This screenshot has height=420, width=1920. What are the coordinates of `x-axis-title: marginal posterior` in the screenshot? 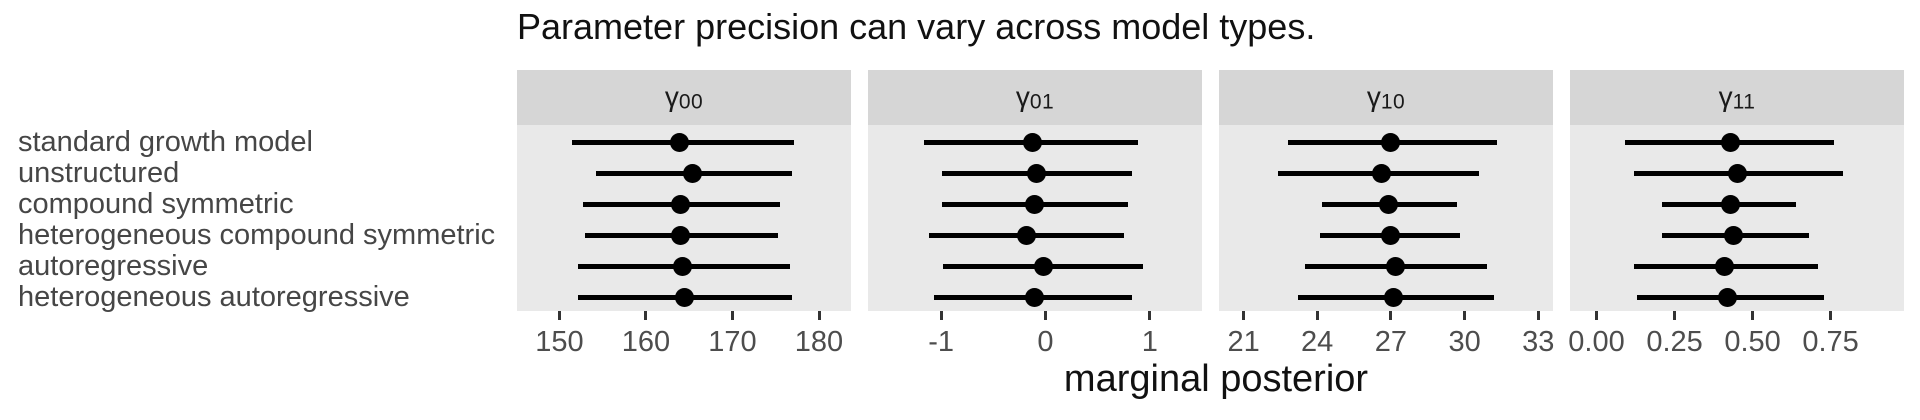 It's located at (1216, 379).